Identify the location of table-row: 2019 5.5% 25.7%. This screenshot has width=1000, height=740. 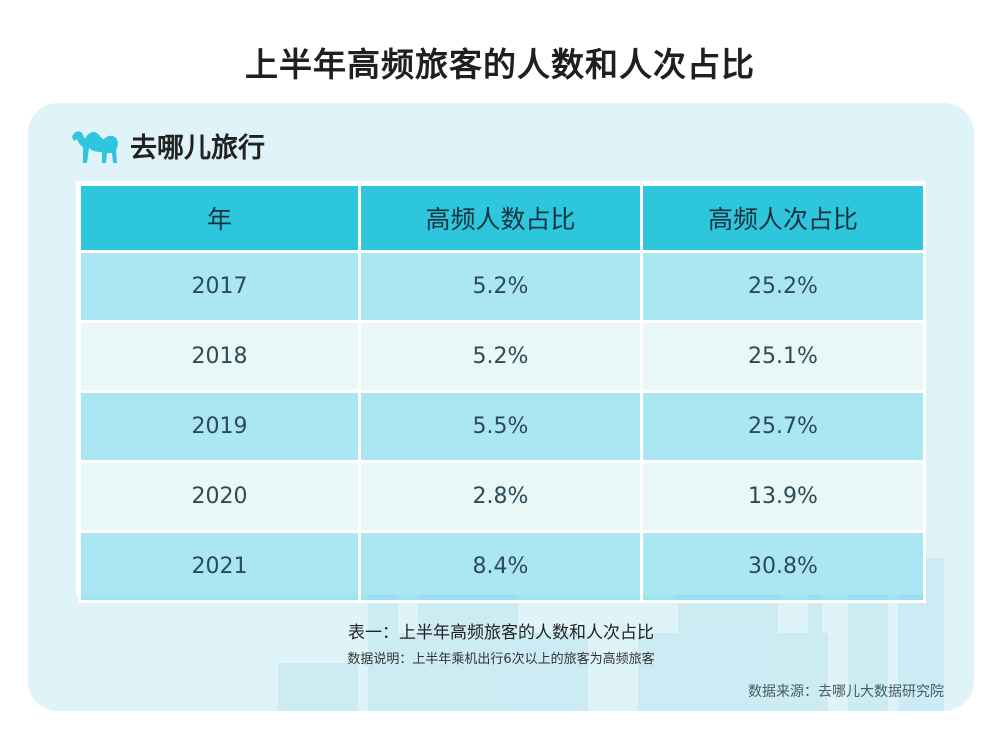
(502, 426).